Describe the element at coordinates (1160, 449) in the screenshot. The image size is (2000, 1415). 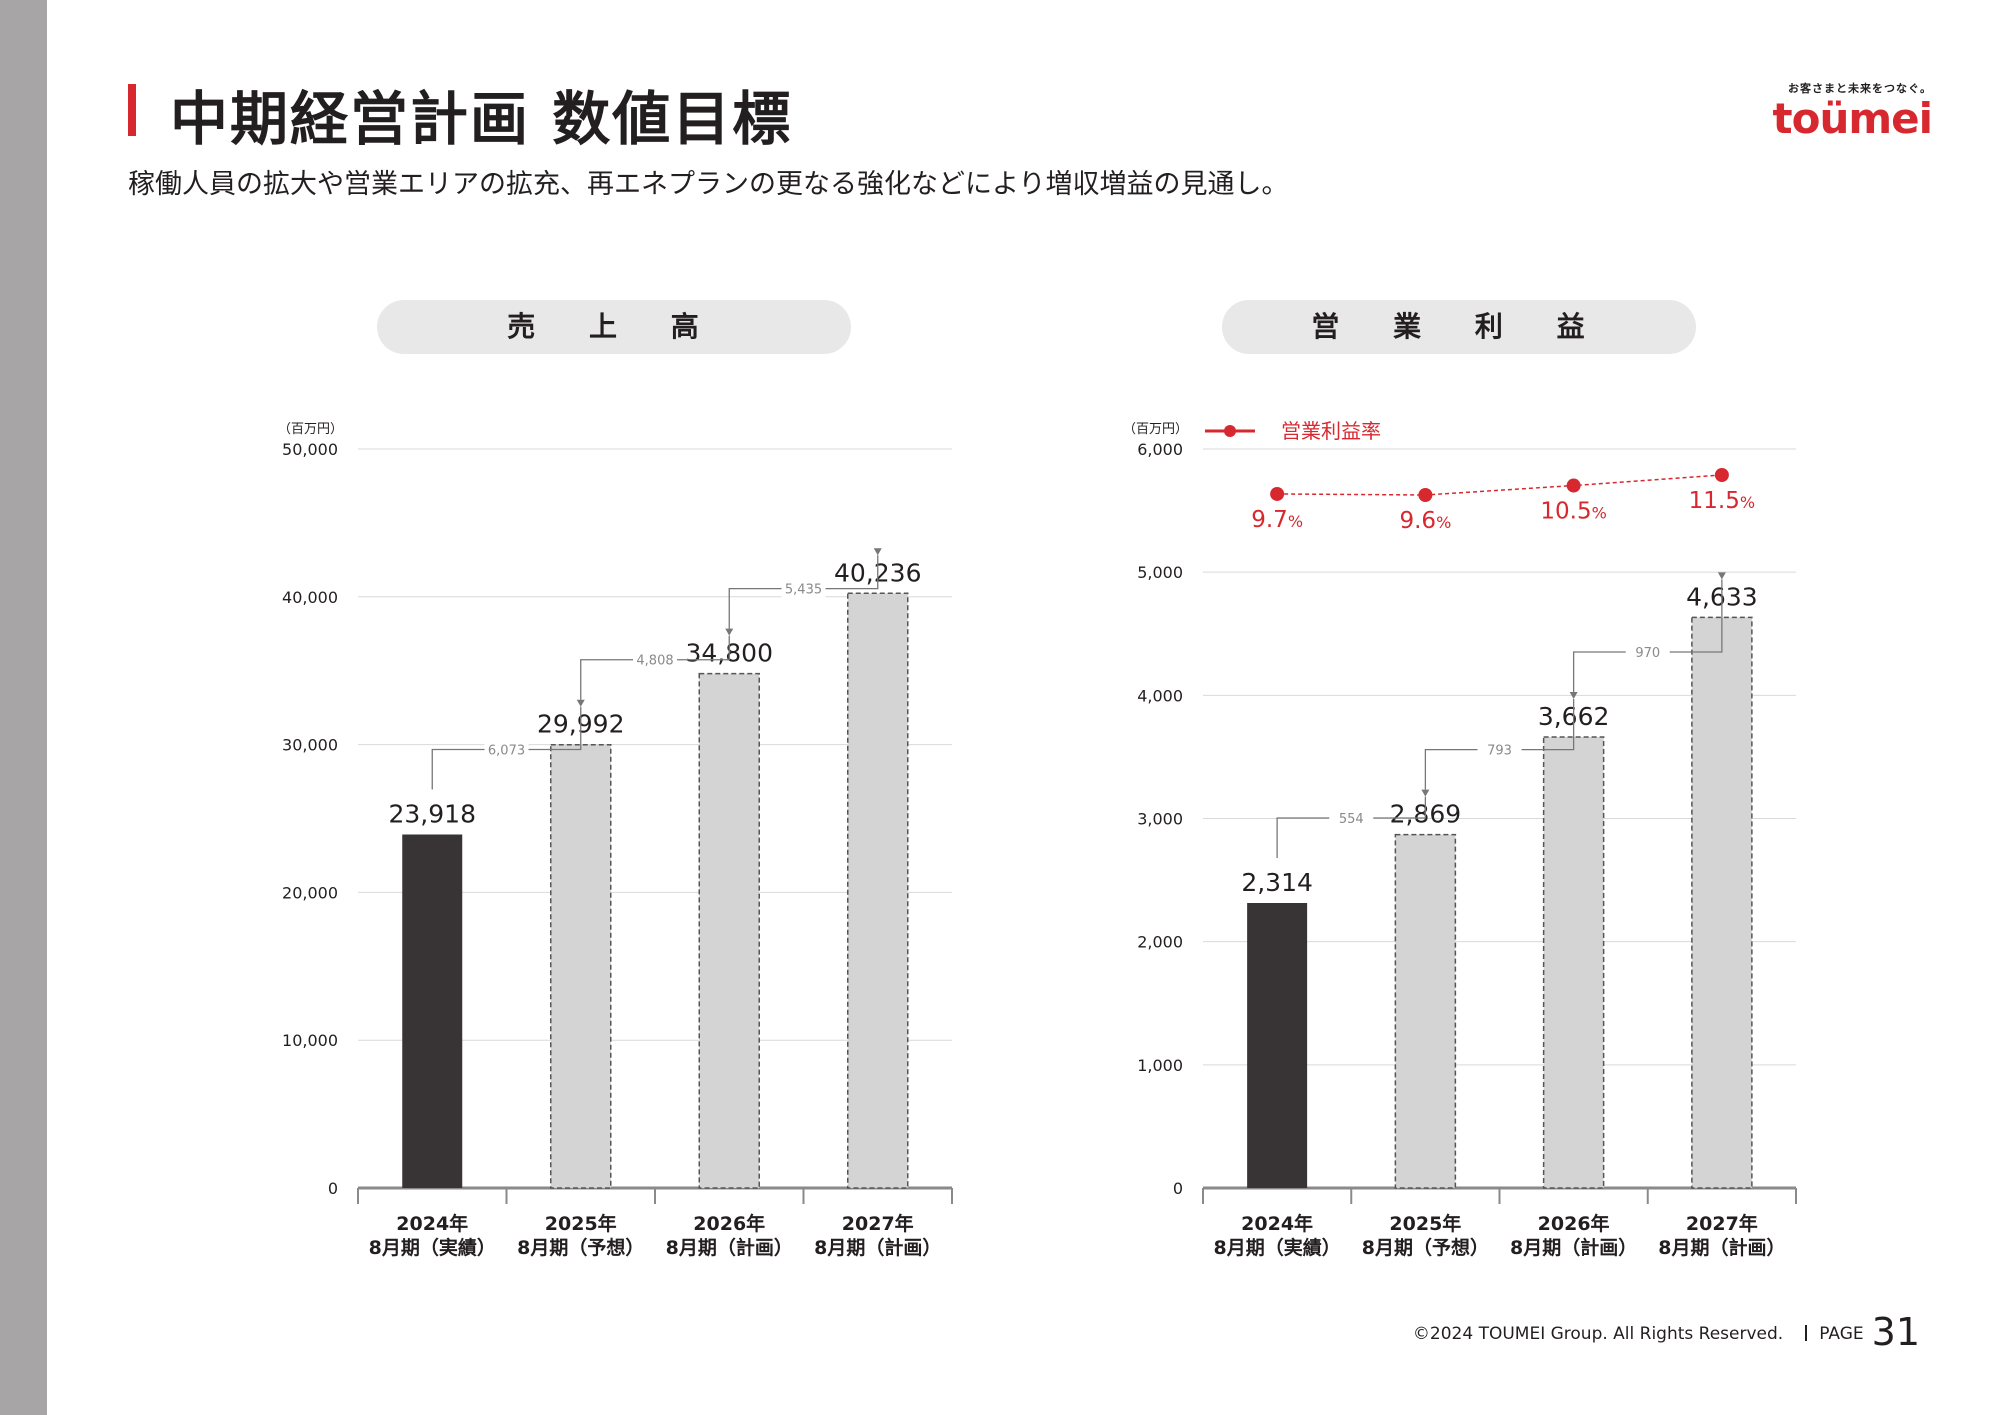
I see `y-tick-label: 6,000` at that location.